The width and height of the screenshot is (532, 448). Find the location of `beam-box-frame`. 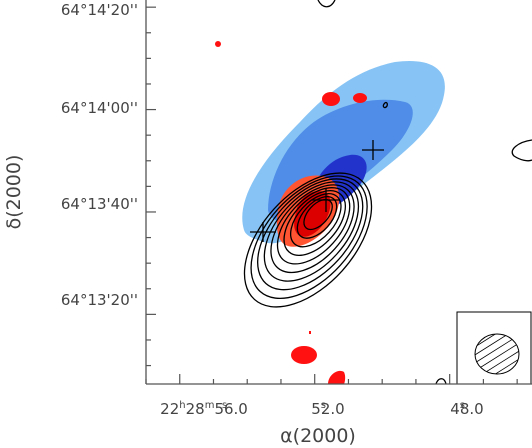

beam-box-frame is located at coordinates (494, 348).